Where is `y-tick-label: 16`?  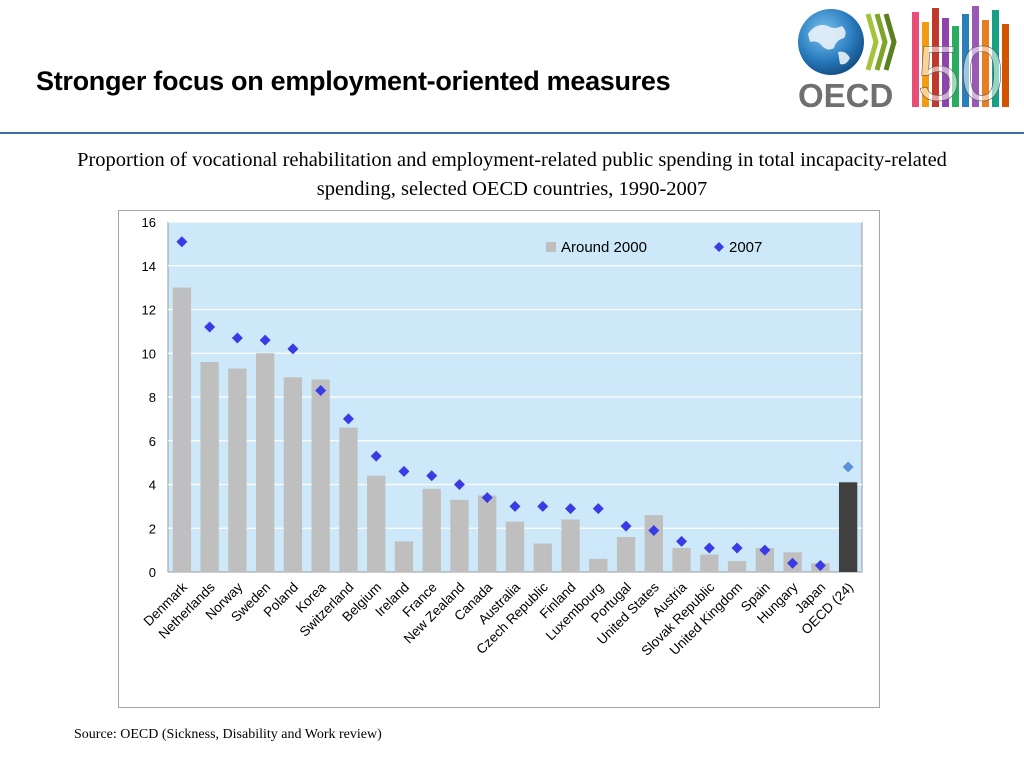 y-tick-label: 16 is located at coordinates (149, 222).